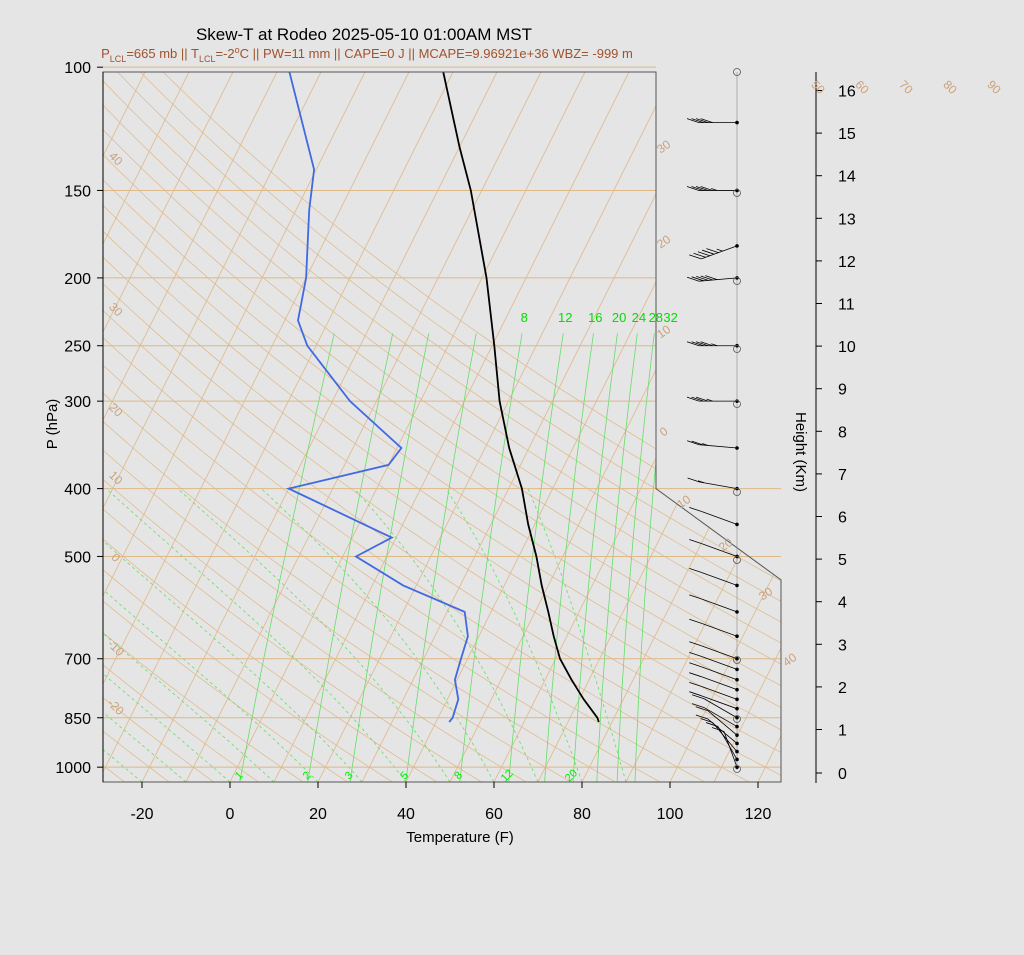 The height and width of the screenshot is (955, 1024). I want to click on temperature-tick-label: 0, so click(230, 814).